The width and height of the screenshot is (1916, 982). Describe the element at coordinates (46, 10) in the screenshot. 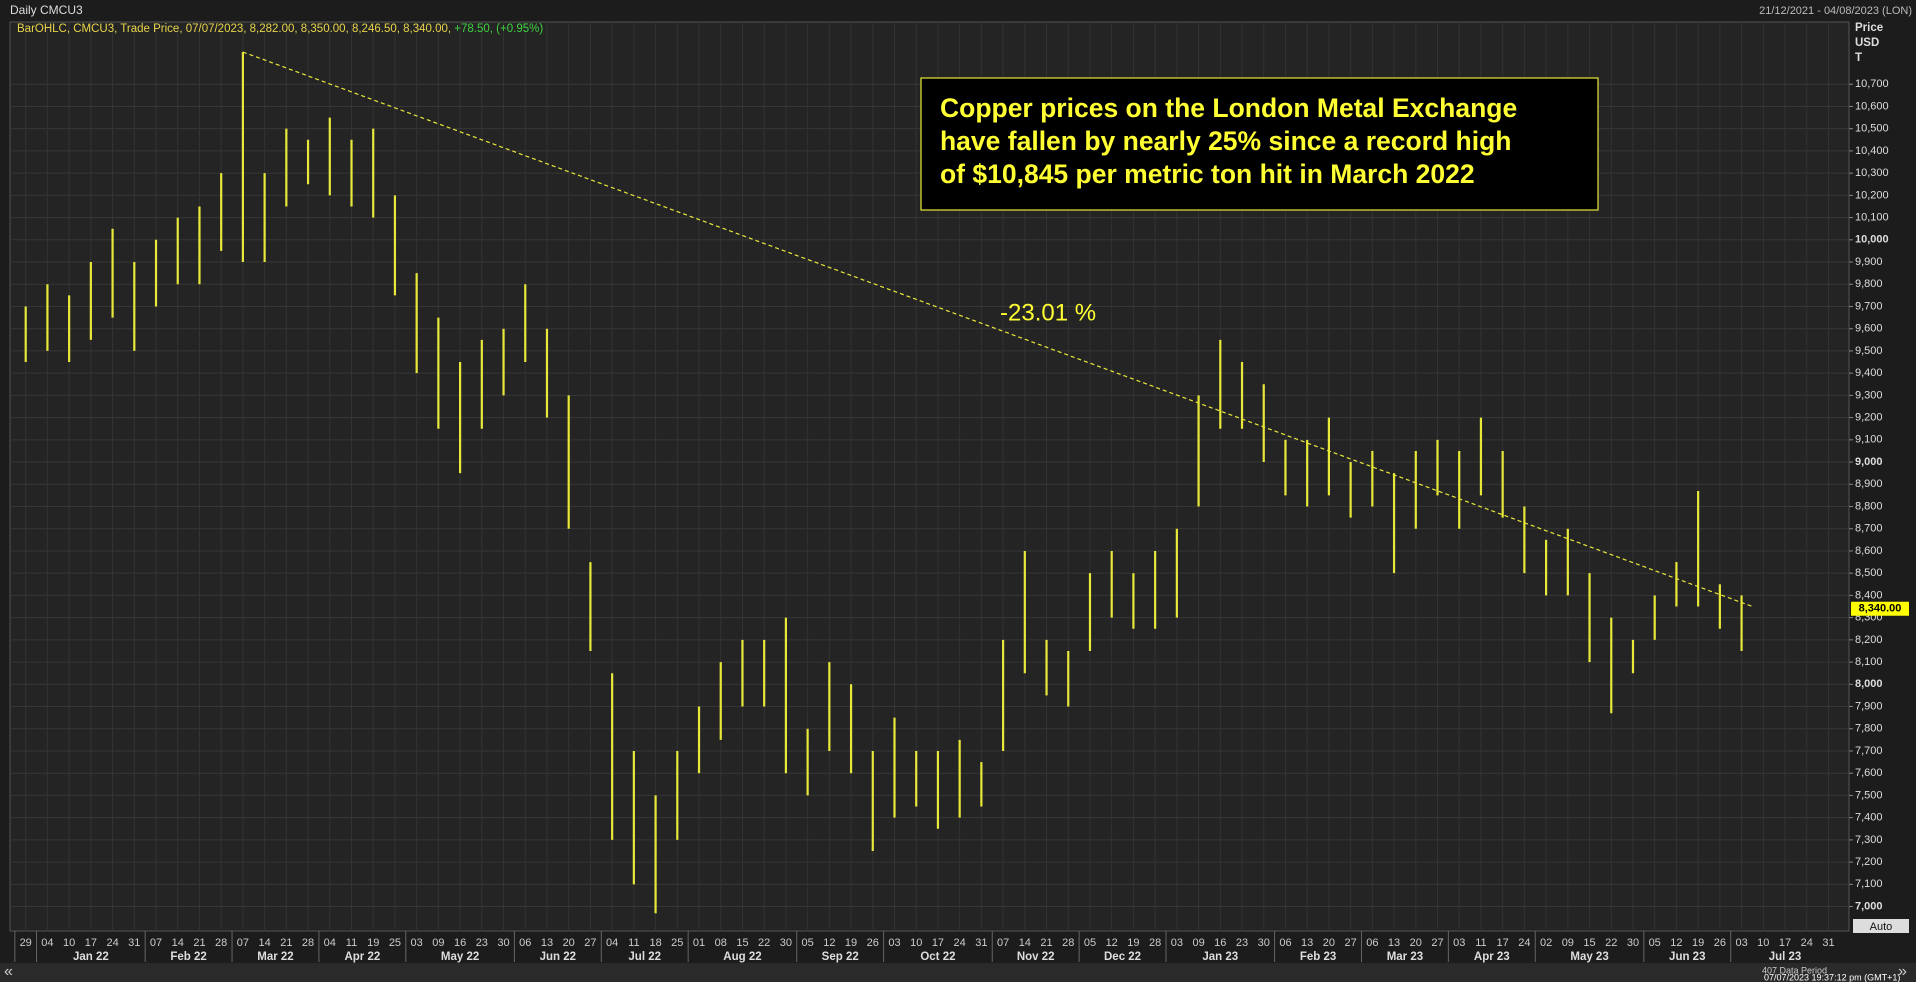

I see `chart-title: Daily CMCU3` at that location.